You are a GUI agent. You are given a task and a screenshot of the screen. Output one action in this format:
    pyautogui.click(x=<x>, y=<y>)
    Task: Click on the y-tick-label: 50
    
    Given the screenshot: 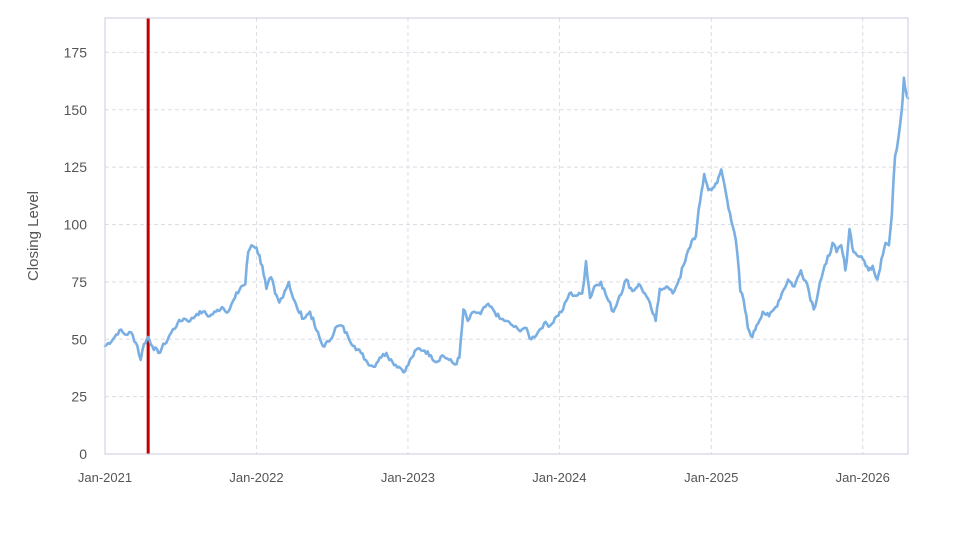 What is the action you would take?
    pyautogui.click(x=79, y=339)
    